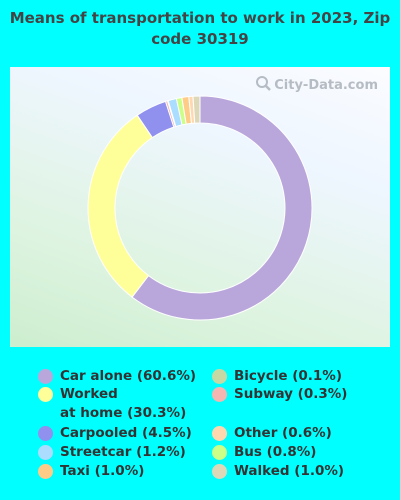 Image resolution: width=400 pixels, height=500 pixels. Describe the element at coordinates (102, 471) in the screenshot. I see `legend-label: Taxi (1.0%)` at that location.